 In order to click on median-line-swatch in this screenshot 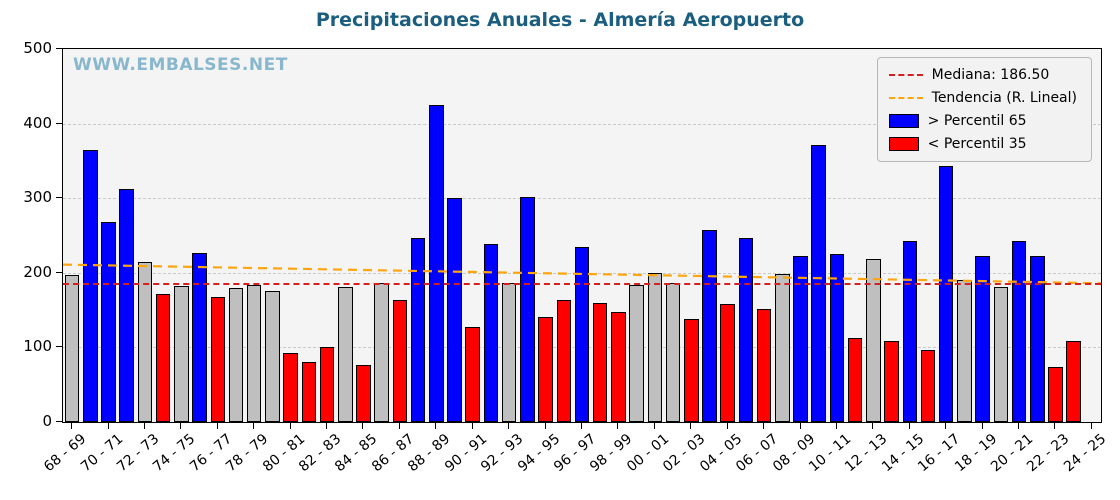, I will do `click(905, 75)`.